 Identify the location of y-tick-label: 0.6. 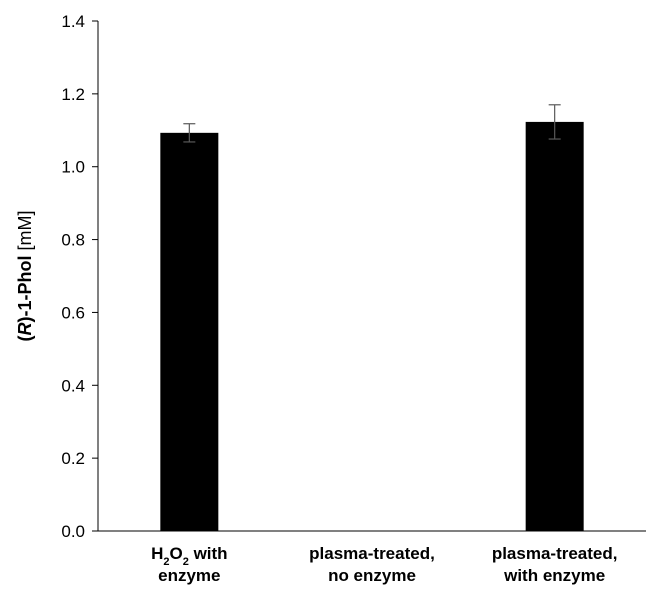
(73, 312).